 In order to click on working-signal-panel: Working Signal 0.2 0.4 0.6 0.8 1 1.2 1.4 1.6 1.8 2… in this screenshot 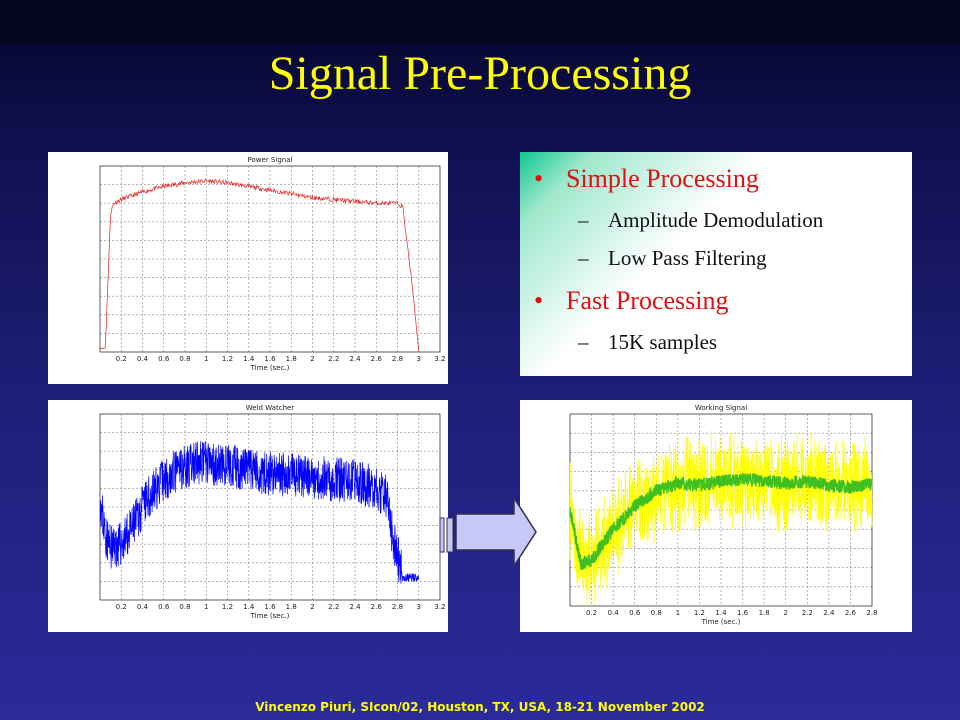, I will do `click(716, 516)`.